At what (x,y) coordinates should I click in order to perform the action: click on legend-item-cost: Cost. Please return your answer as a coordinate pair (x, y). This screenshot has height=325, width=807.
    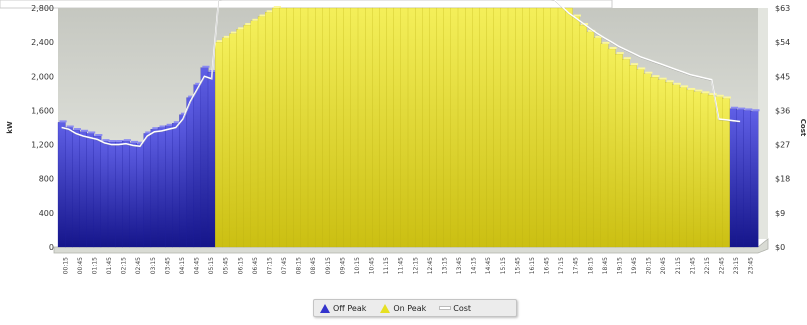
    Looking at the image, I should click on (455, 308).